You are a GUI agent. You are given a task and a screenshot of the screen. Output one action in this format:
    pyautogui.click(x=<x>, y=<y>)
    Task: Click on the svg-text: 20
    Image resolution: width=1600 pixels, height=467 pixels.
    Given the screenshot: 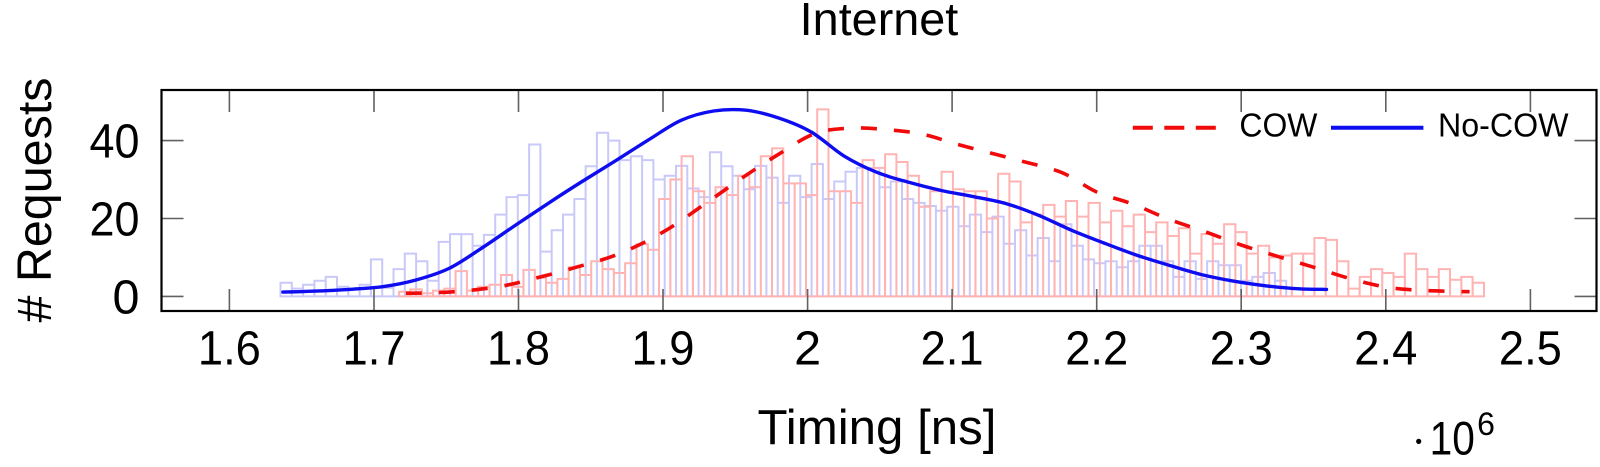 What is the action you would take?
    pyautogui.click(x=115, y=219)
    